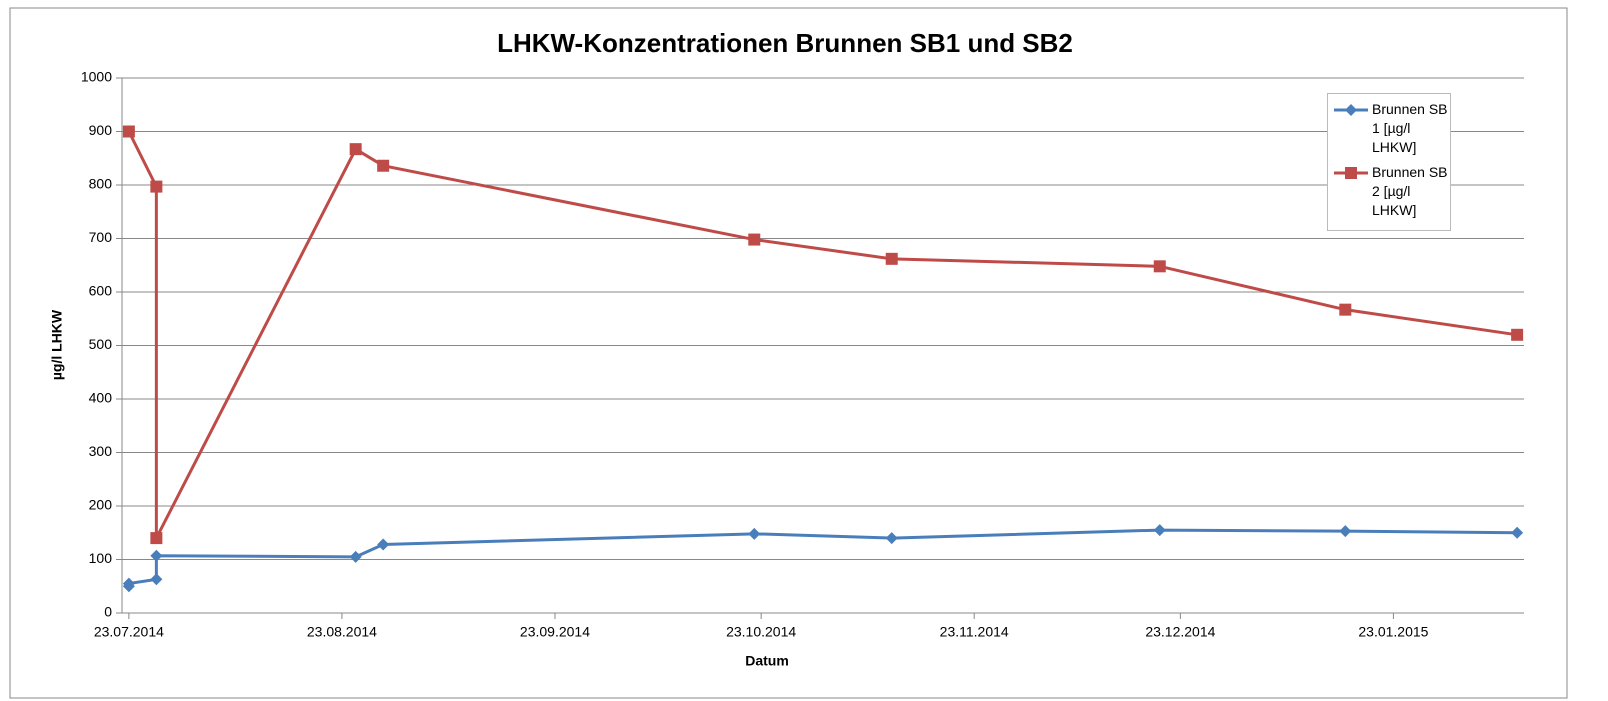 The image size is (1608, 701). Describe the element at coordinates (342, 632) in the screenshot. I see `x-tick-label: 23.08.2014` at that location.